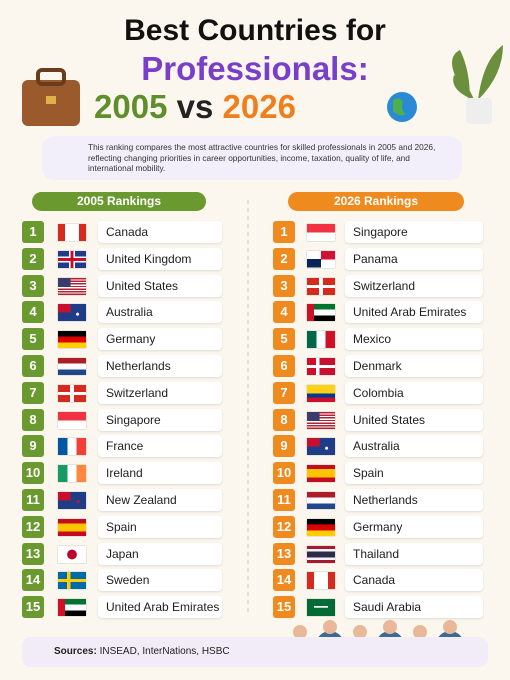  I want to click on footer-text: INSEAD, InterNations, HSBC, so click(164, 651).